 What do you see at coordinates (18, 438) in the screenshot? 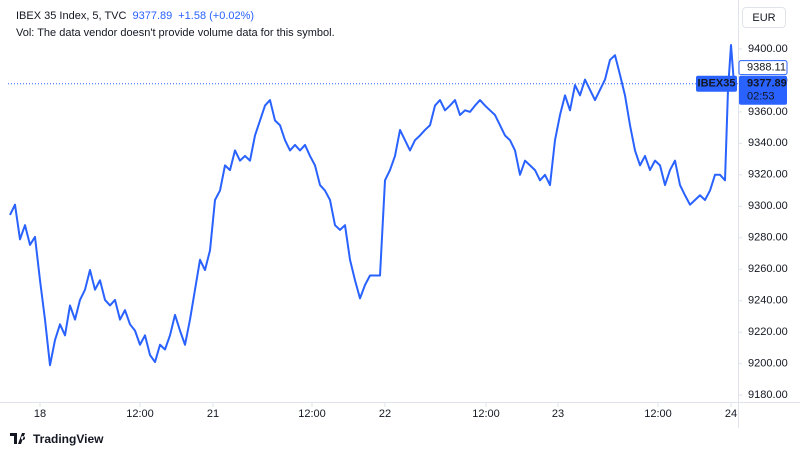
I see `logo-icon` at bounding box center [18, 438].